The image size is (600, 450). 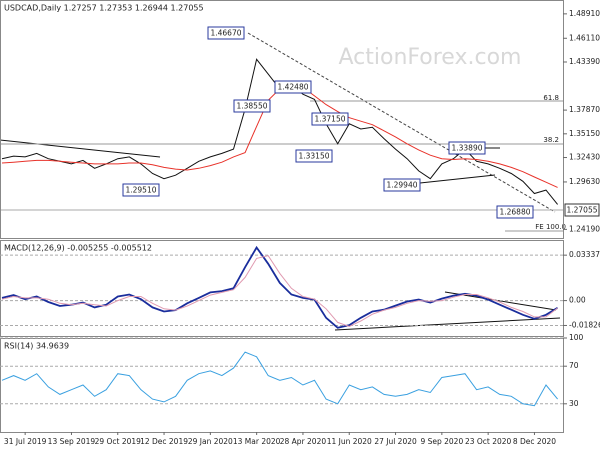 What do you see at coordinates (551, 140) in the screenshot?
I see `fib-label: 38.2` at bounding box center [551, 140].